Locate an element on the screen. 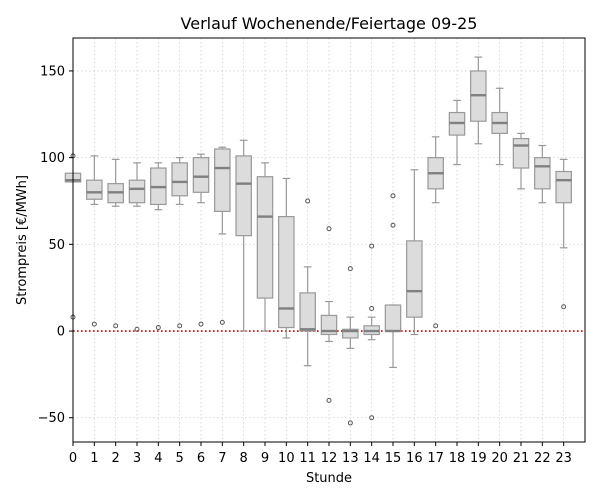 The width and height of the screenshot is (600, 500). x-tick-label-1: 1 is located at coordinates (94, 458).